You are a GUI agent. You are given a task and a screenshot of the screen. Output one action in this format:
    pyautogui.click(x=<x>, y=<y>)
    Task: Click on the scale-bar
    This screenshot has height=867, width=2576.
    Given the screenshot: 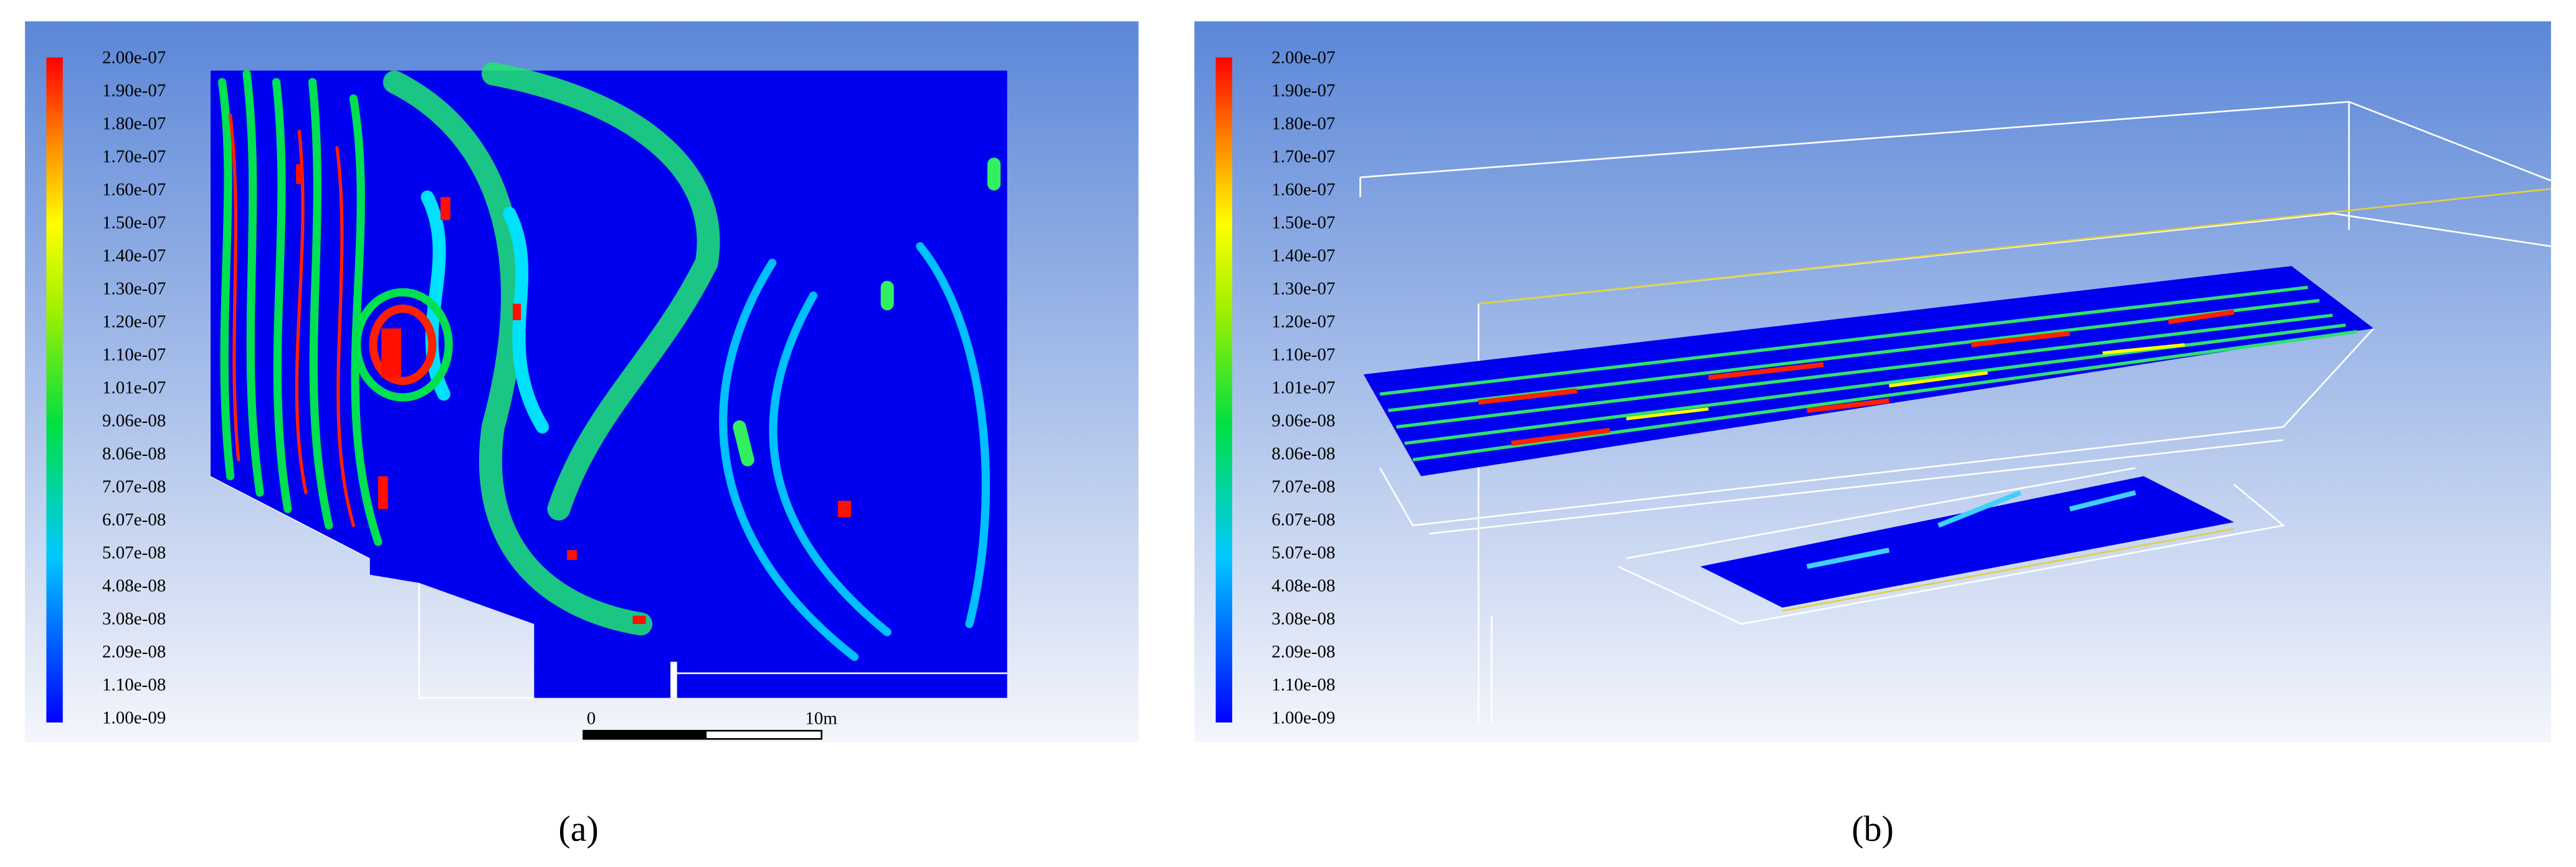 What is the action you would take?
    pyautogui.click(x=702, y=734)
    